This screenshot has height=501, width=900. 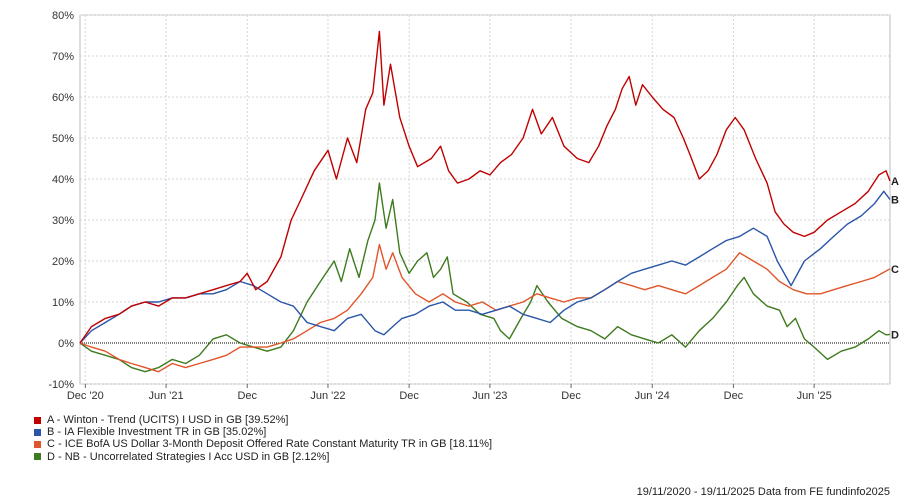 What do you see at coordinates (652, 395) in the screenshot?
I see `x-tick-label: Jun '24` at bounding box center [652, 395].